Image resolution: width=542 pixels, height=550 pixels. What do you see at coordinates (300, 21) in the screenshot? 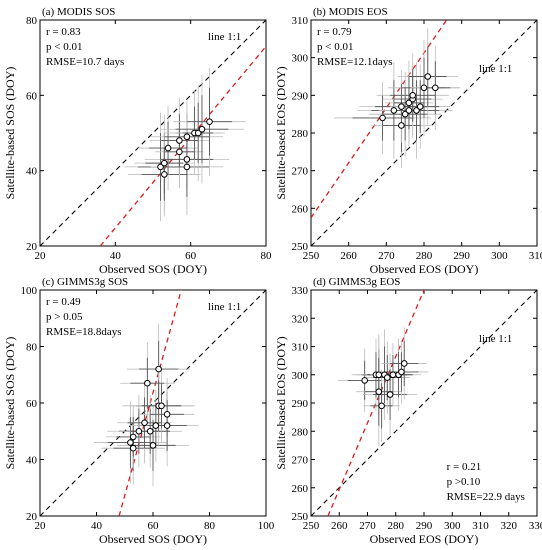
I see `y-tick-label: 310` at bounding box center [300, 21].